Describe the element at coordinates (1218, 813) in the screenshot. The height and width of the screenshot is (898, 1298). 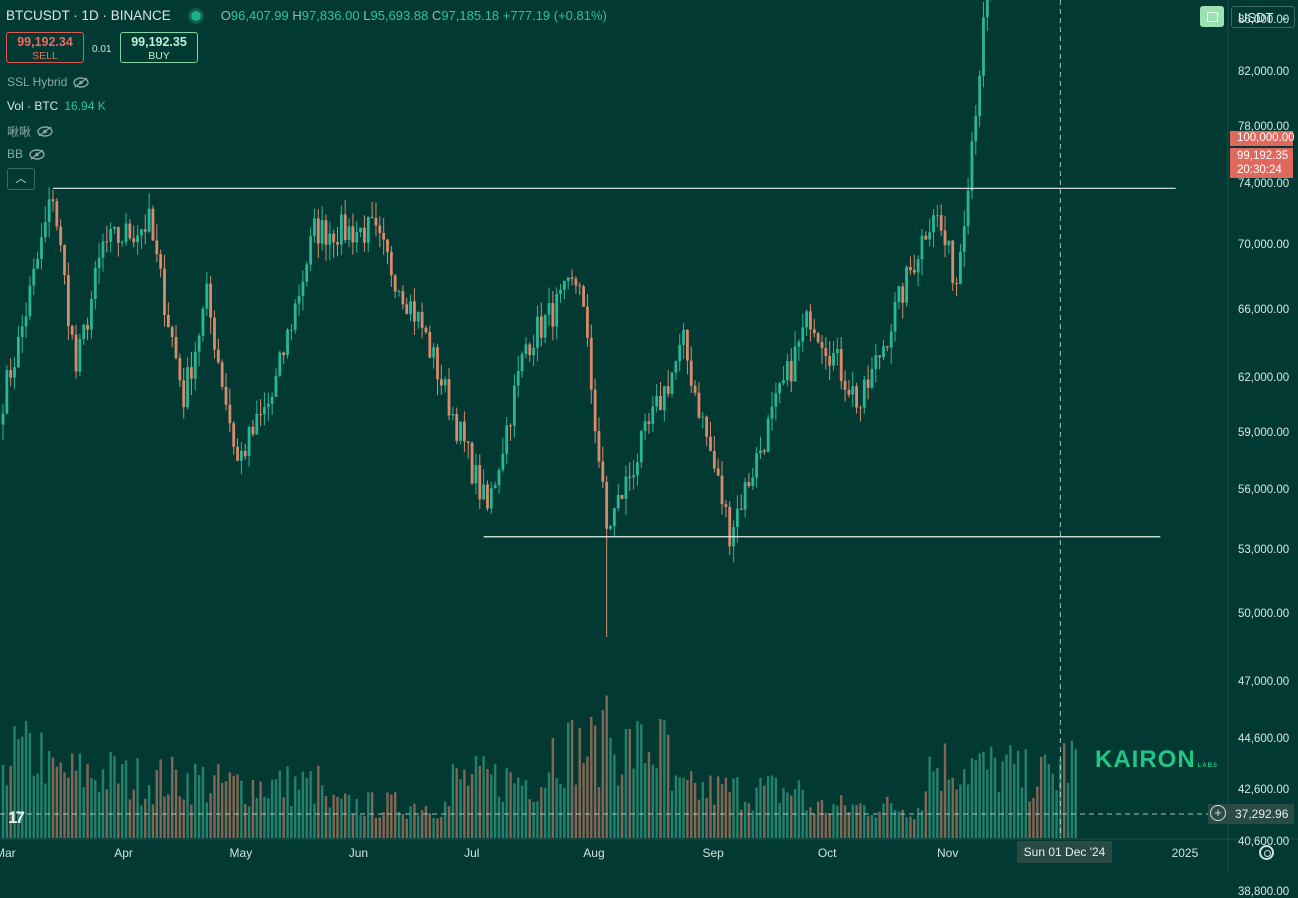
I see `add-alert-icon: +` at that location.